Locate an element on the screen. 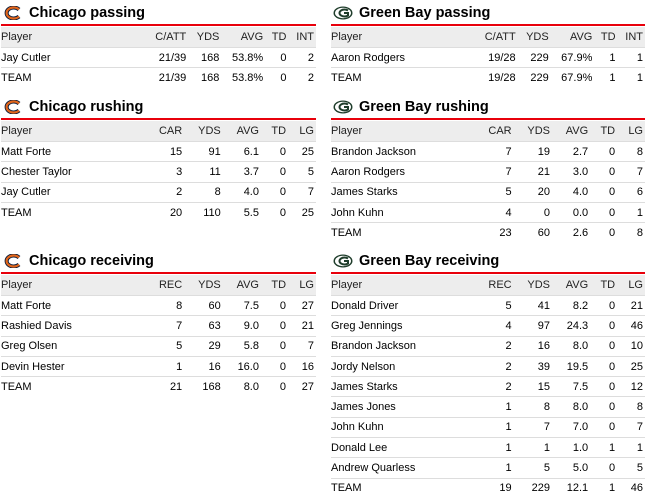 The width and height of the screenshot is (648, 498). table-row: Aaron Rodgers 19/28 229 67.9% 1 1 is located at coordinates (488, 58).